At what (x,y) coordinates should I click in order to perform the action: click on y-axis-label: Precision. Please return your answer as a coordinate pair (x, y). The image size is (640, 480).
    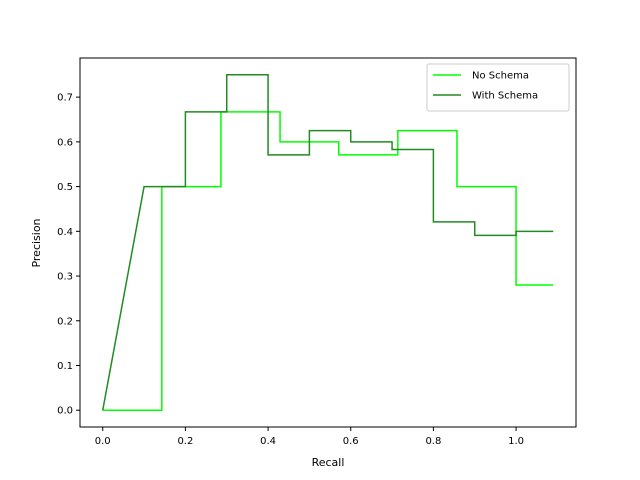
    Looking at the image, I should click on (36, 242).